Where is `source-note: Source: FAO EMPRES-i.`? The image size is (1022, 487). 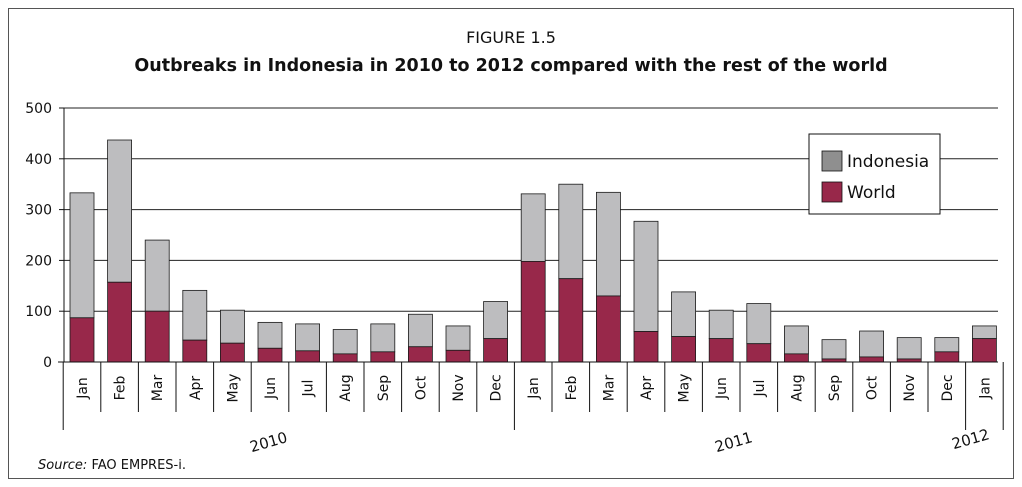 source-note: Source: FAO EMPRES-i. is located at coordinates (112, 465).